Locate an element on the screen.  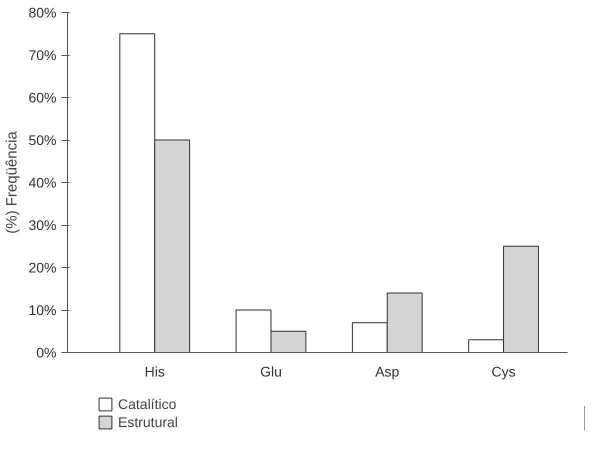
y-tick-label: 20% is located at coordinates (42, 268).